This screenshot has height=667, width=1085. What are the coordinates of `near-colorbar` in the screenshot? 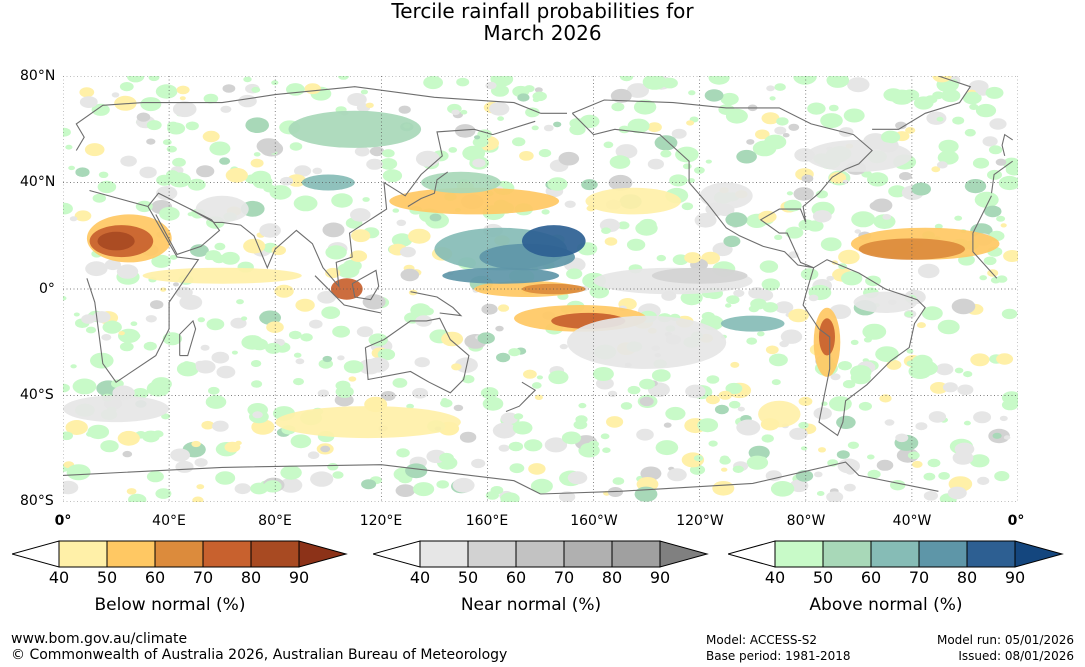 It's located at (540, 554).